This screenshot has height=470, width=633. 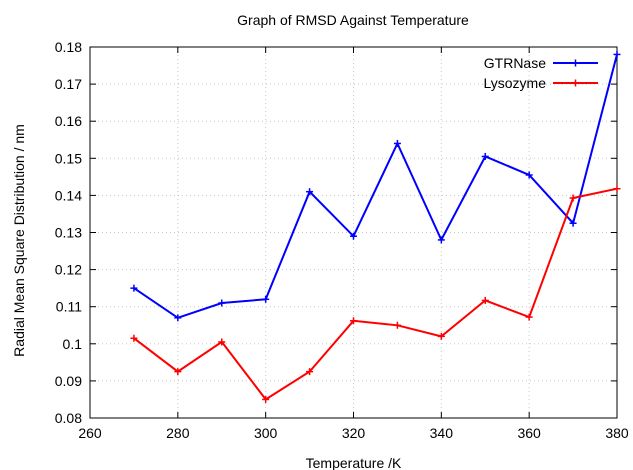 What do you see at coordinates (90, 433) in the screenshot?
I see `x-tick-label: 260` at bounding box center [90, 433].